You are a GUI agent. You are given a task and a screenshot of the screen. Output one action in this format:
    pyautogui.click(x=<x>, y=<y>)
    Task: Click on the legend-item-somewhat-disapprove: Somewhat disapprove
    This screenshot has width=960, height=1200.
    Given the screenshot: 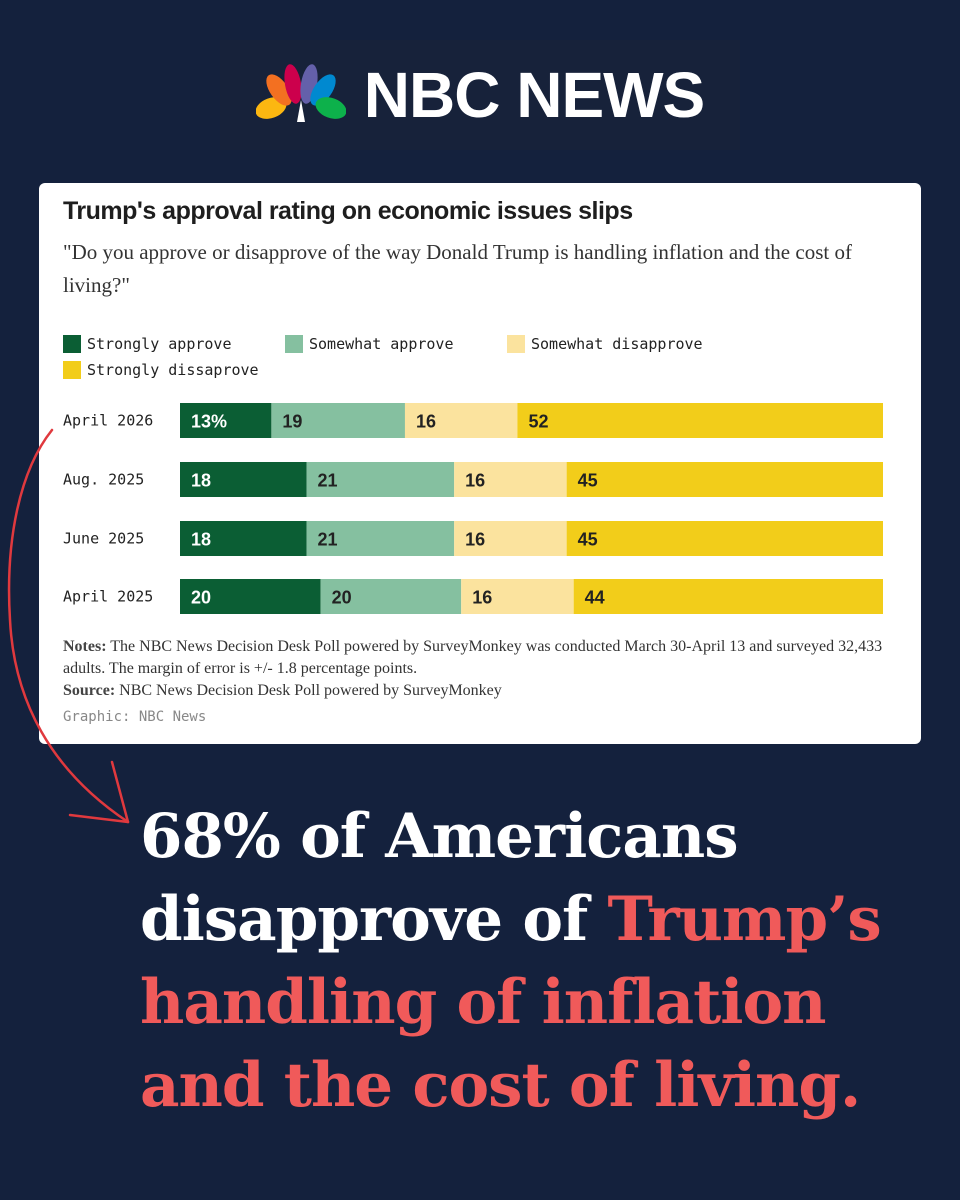 What is the action you would take?
    pyautogui.click(x=605, y=344)
    